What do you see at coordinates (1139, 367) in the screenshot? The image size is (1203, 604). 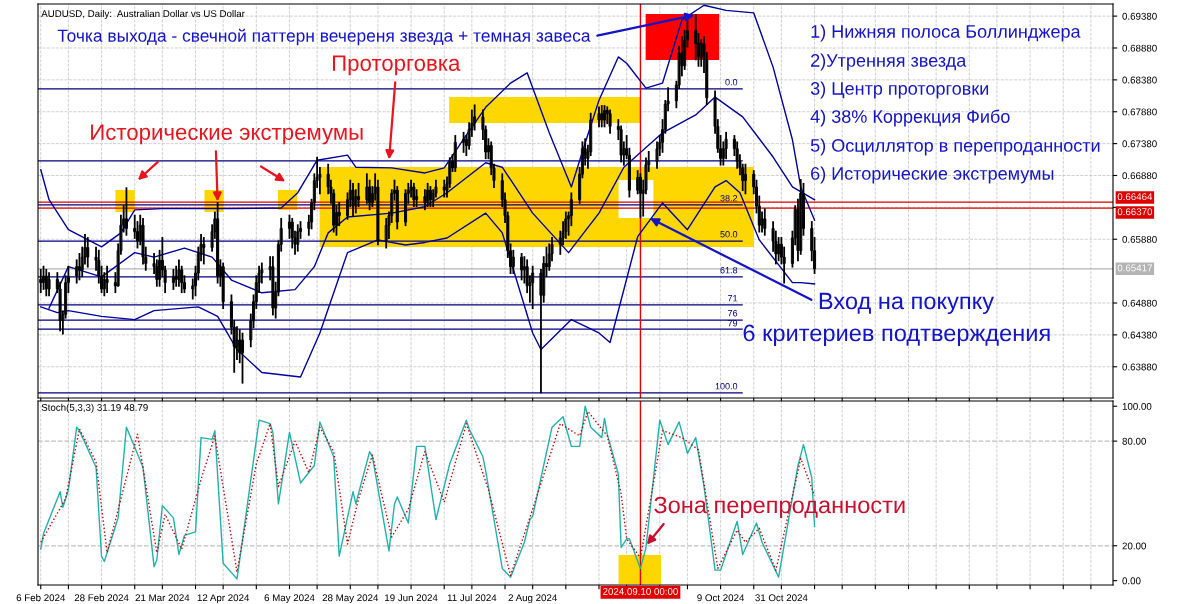 I see `y-tick-label: 0.63880` at bounding box center [1139, 367].